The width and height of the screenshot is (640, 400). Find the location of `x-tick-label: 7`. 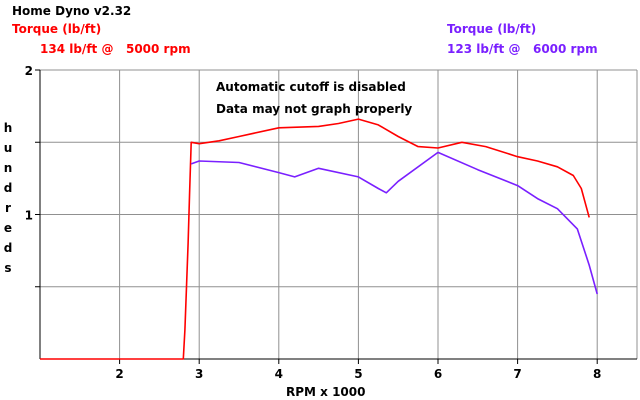

x-tick-label: 7 is located at coordinates (517, 374).